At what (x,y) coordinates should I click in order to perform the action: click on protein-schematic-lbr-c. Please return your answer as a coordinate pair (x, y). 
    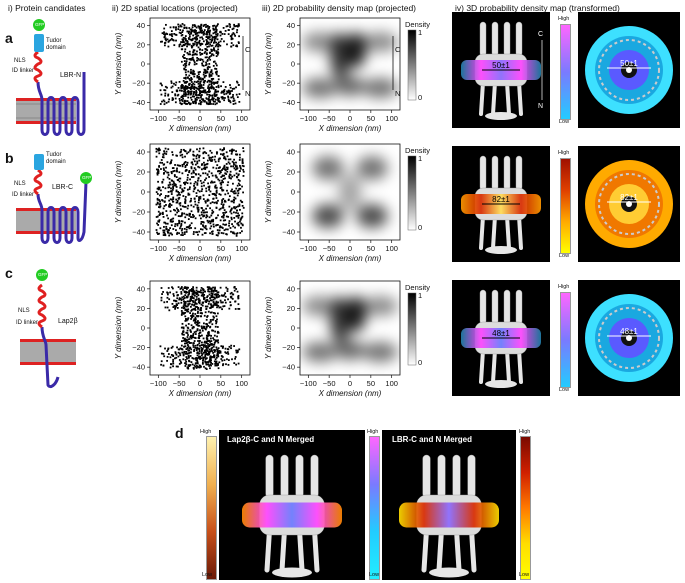
    Looking at the image, I should click on (54, 199).